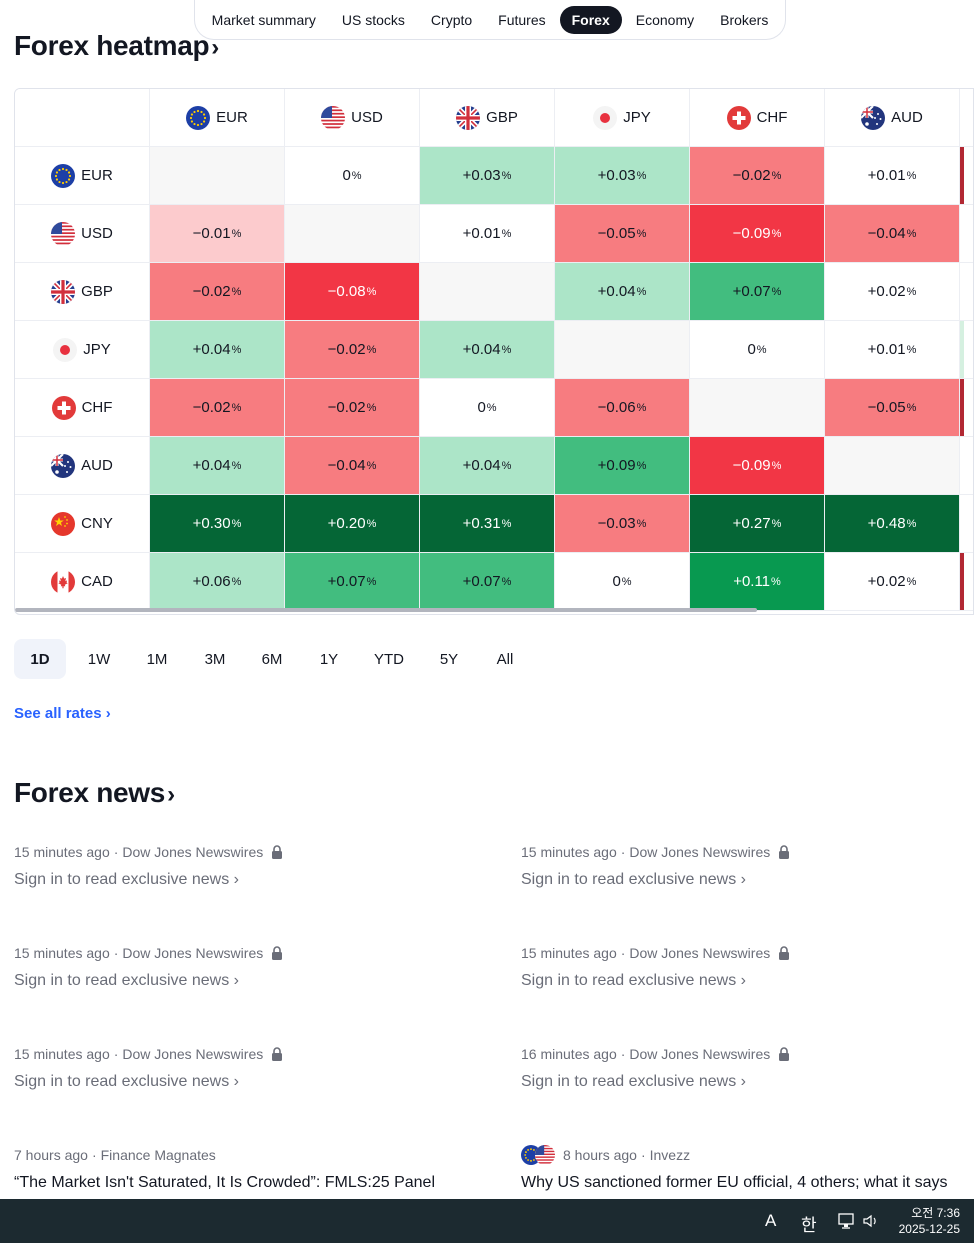 This screenshot has width=974, height=1243. I want to click on rate-cell-eur-gbp: +0.03%, so click(487, 176).